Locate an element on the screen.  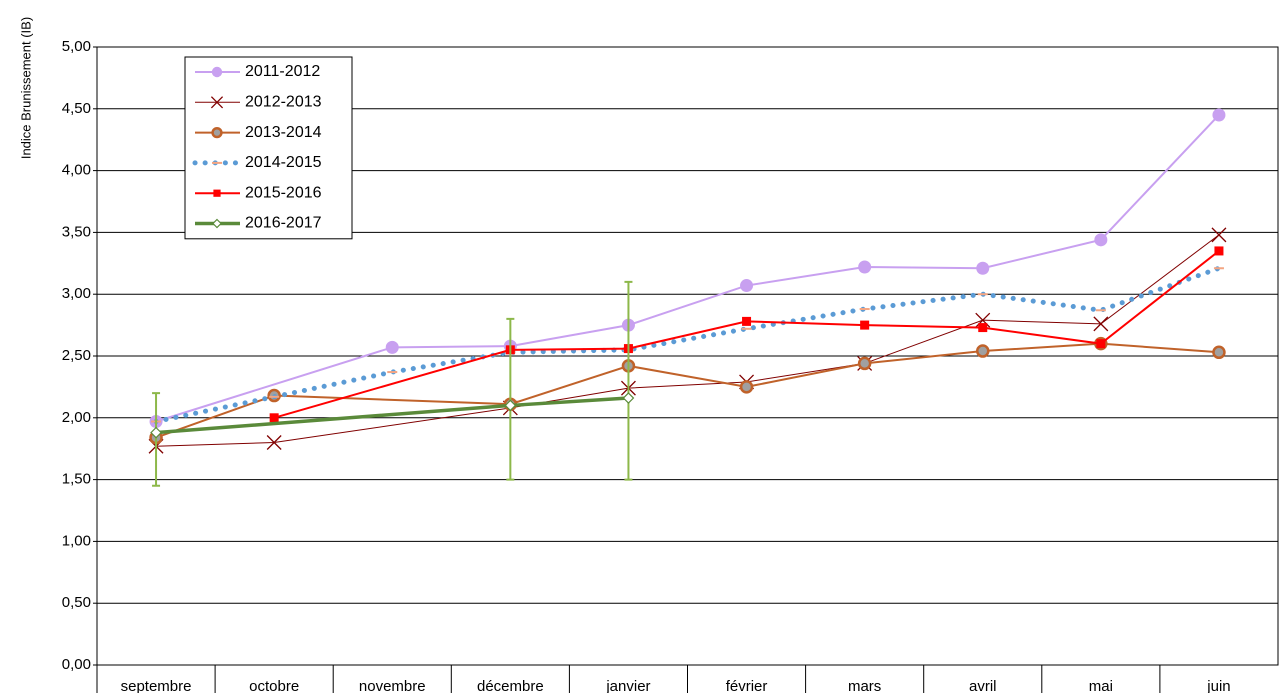
y-tick-label: 0,00 is located at coordinates (76, 664).